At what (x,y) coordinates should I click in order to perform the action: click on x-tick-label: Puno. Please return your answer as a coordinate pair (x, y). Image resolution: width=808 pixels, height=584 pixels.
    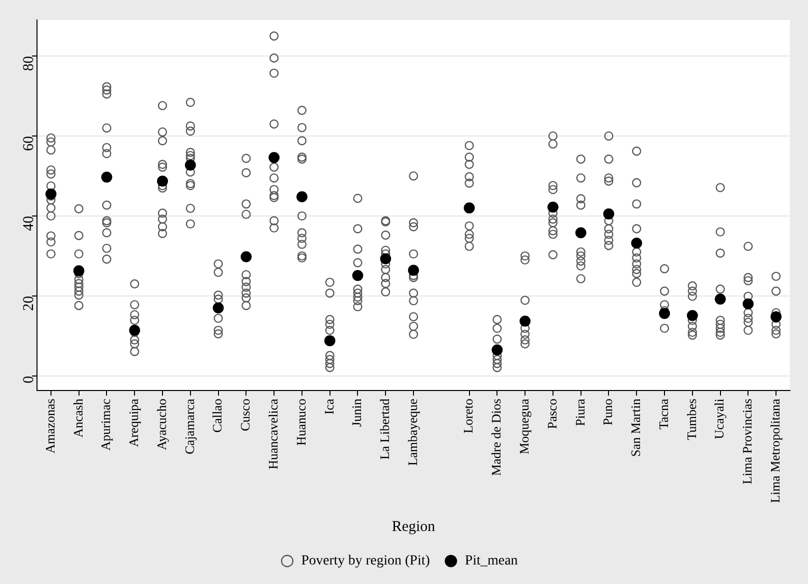
    Looking at the image, I should click on (608, 412).